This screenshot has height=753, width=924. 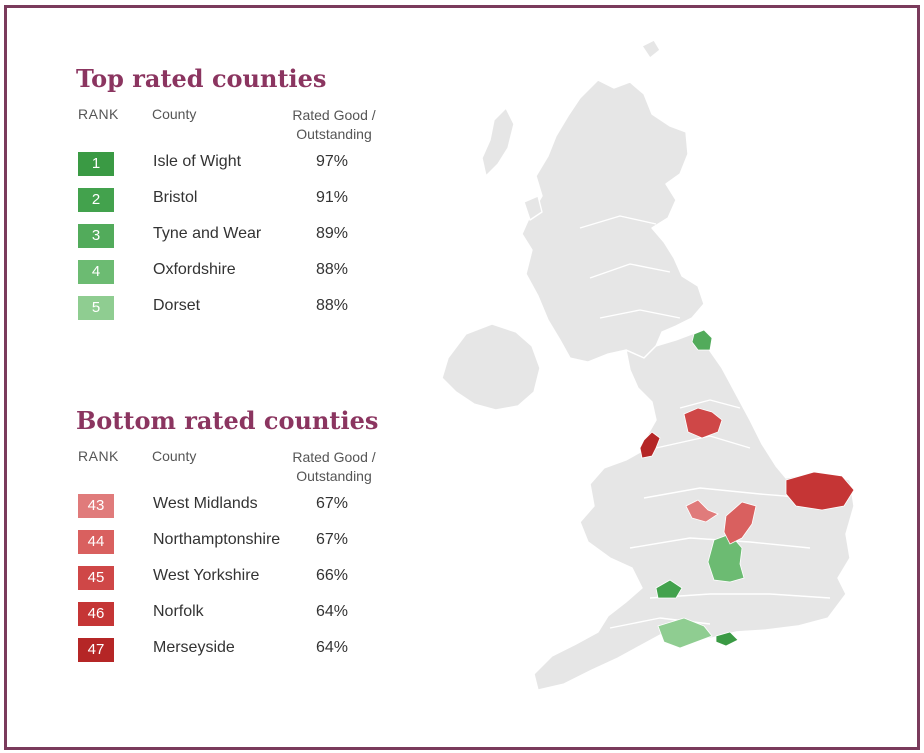 What do you see at coordinates (241, 314) in the screenshot?
I see `table-row: 5 Dorset 88%` at bounding box center [241, 314].